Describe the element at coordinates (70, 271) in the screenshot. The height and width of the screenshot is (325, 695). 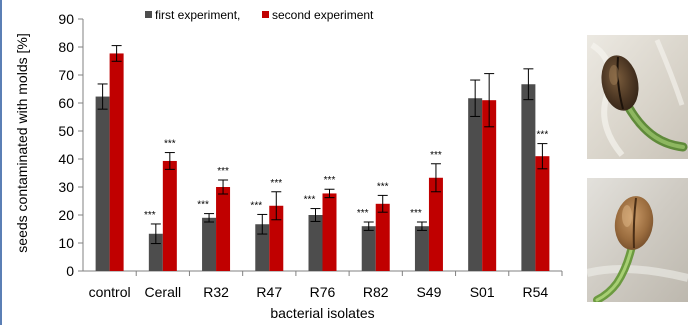
I see `y-tick-label: 0` at that location.